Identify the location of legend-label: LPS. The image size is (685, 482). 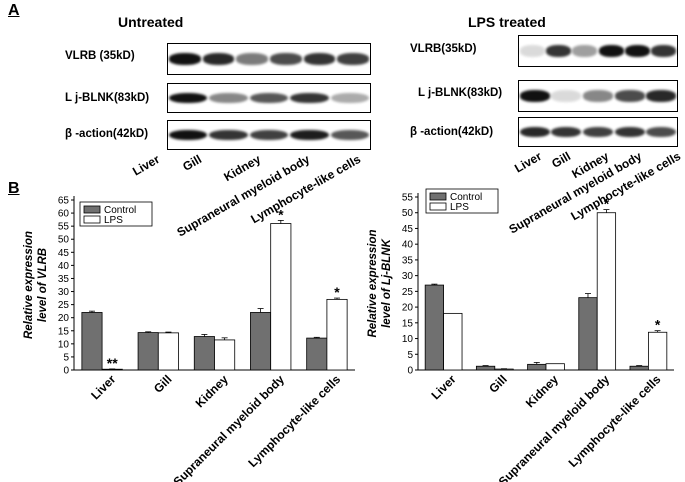
(459, 207).